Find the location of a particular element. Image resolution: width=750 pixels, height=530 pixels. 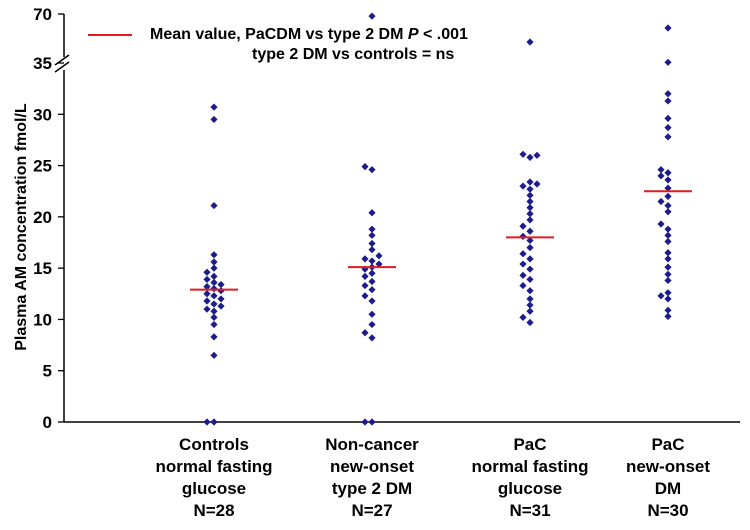

category-n-label: N=28 is located at coordinates (214, 510).